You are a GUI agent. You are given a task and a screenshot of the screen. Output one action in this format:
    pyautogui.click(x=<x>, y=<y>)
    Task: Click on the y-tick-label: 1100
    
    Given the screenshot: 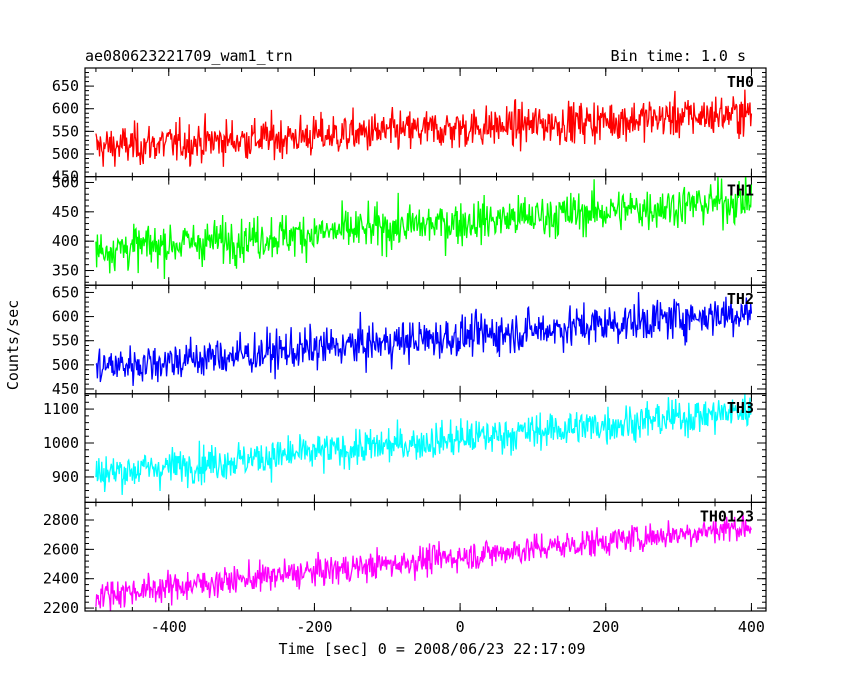 What is the action you would take?
    pyautogui.click(x=61, y=409)
    